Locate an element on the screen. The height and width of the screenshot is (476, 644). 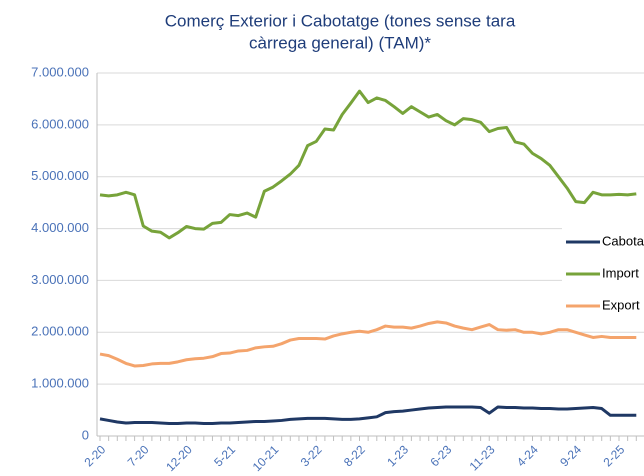
x-tick-label: 12-20 is located at coordinates (179, 458).